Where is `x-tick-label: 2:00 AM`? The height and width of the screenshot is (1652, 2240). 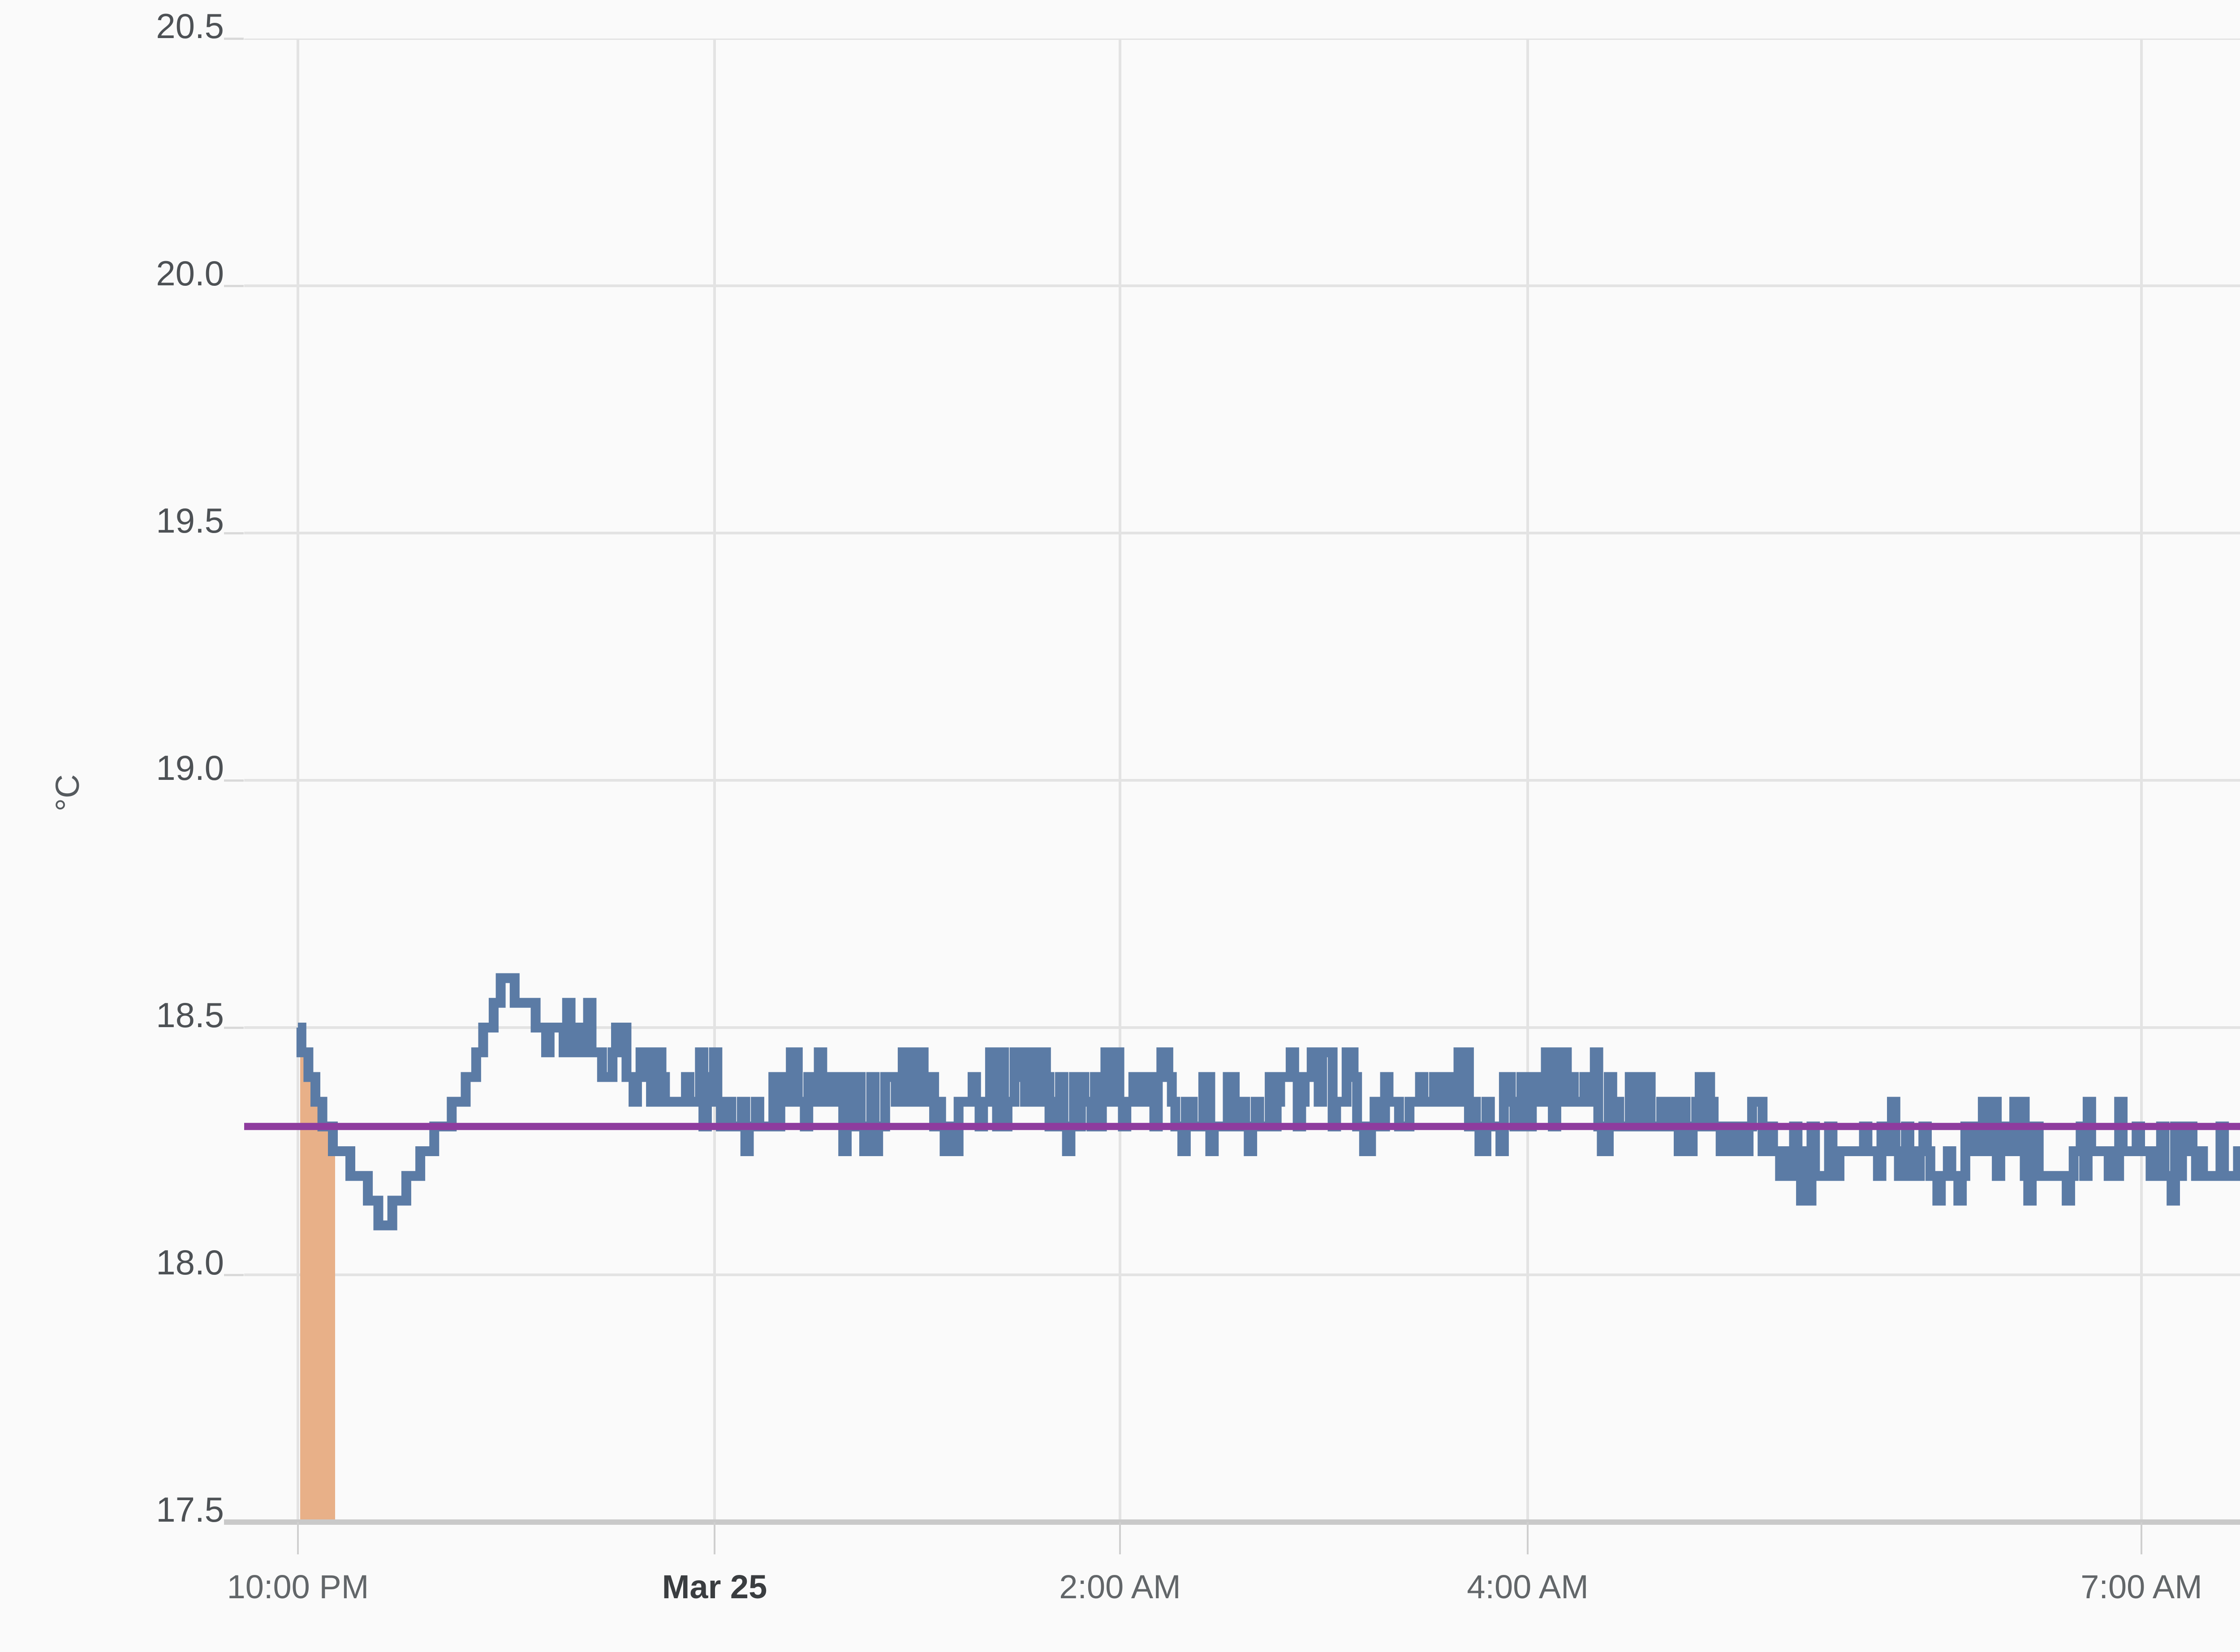 x-tick-label: 2:00 AM is located at coordinates (1120, 1586).